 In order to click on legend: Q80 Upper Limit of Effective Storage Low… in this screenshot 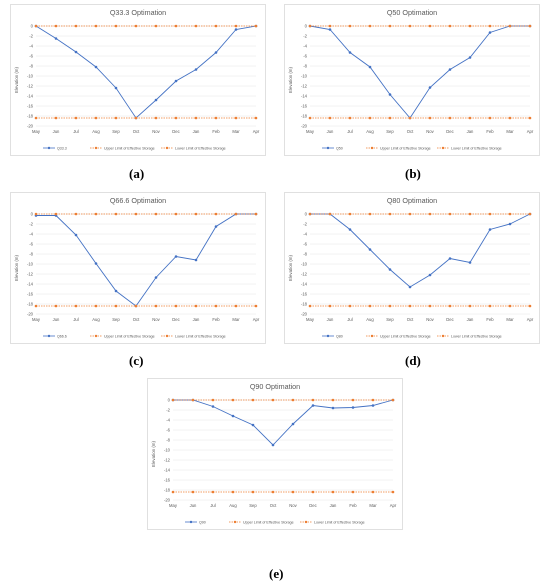, I will do `click(412, 336)`.